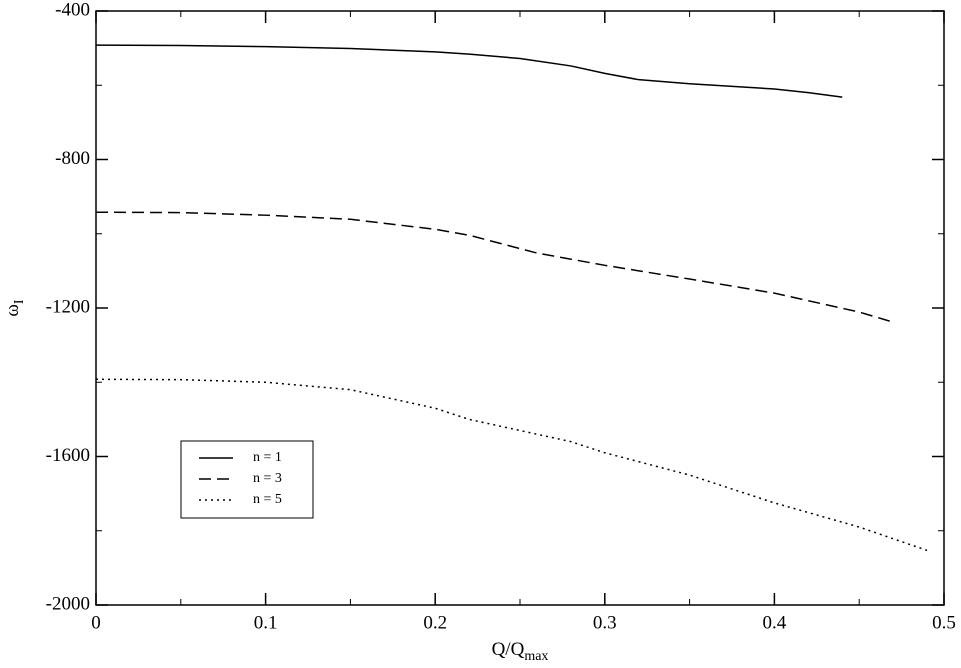 This screenshot has width=961, height=668. I want to click on y-axis-label: ωI, so click(14, 308).